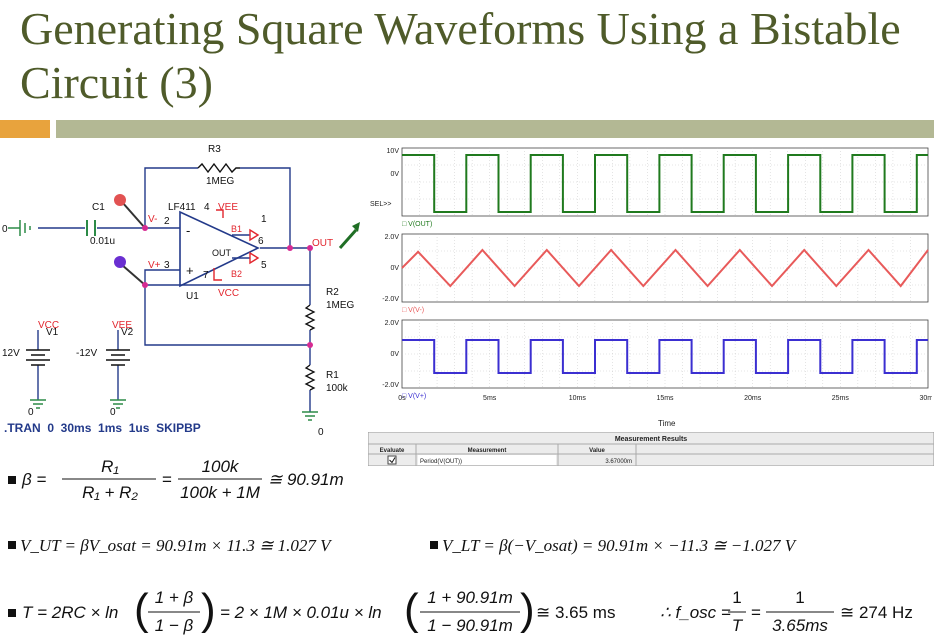  I want to click on beta-lhs: β =, so click(33, 479).